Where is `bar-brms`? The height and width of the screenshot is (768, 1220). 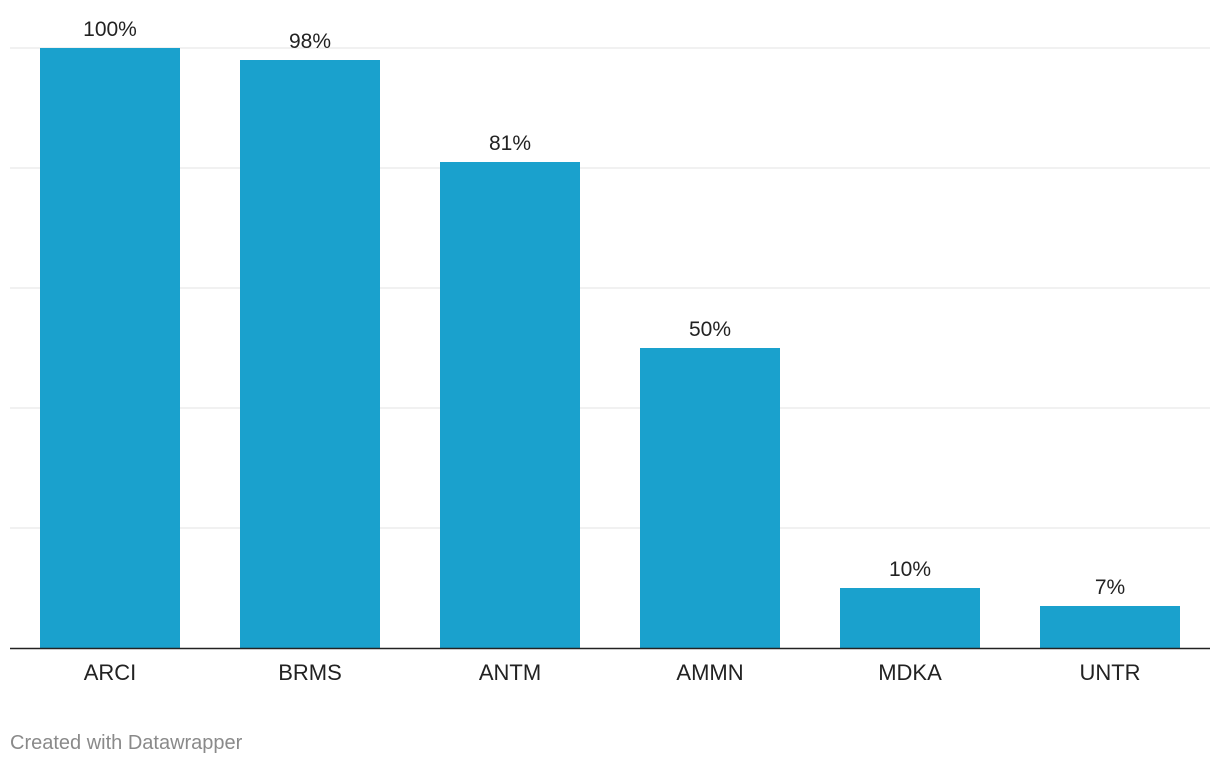
bar-brms is located at coordinates (310, 354).